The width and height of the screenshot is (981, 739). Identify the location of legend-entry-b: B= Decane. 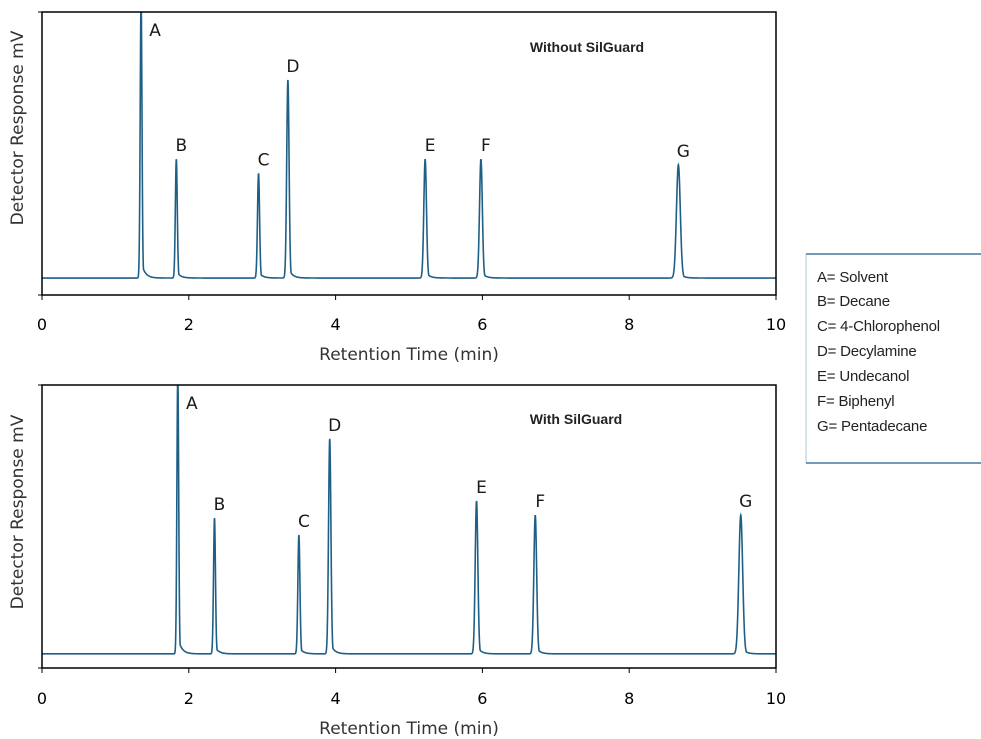
(853, 301).